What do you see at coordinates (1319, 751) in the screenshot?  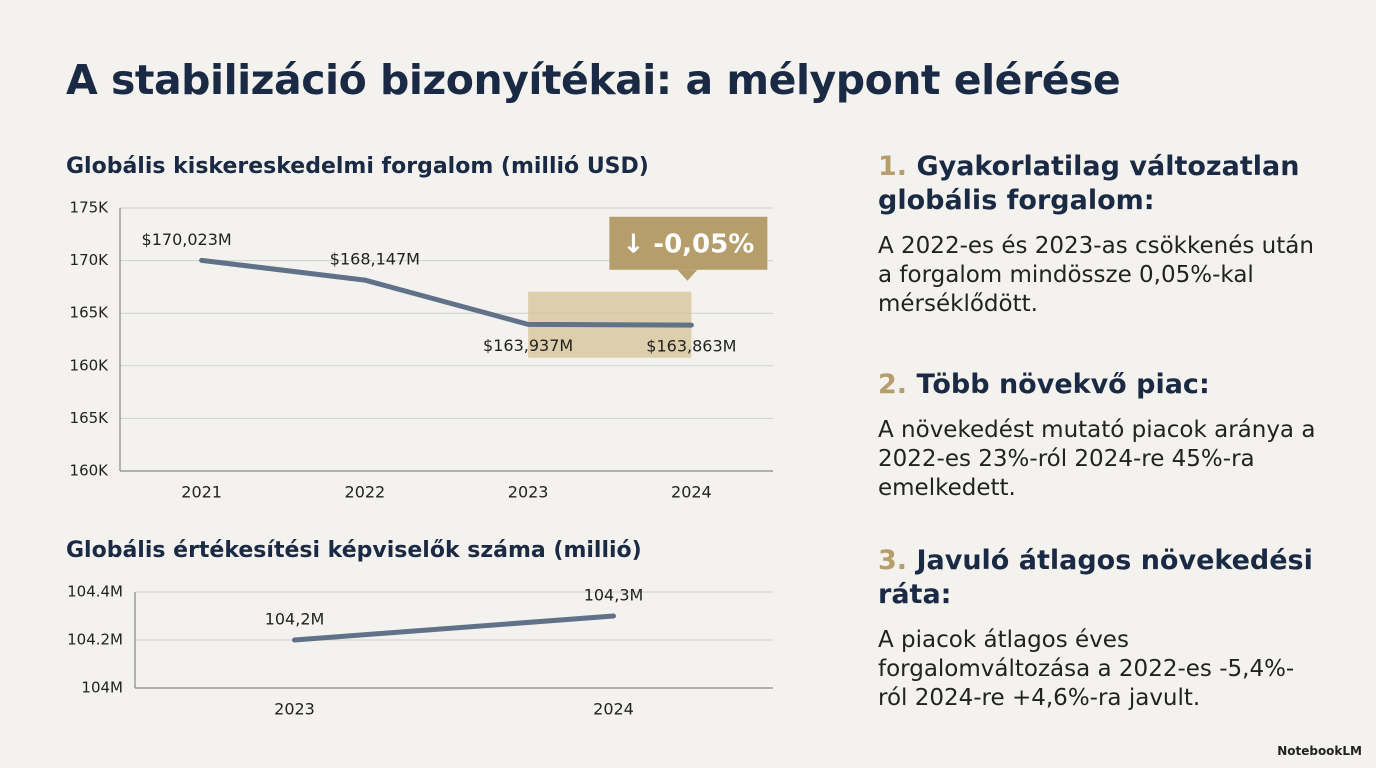 I see `footer: NotebookLM` at bounding box center [1319, 751].